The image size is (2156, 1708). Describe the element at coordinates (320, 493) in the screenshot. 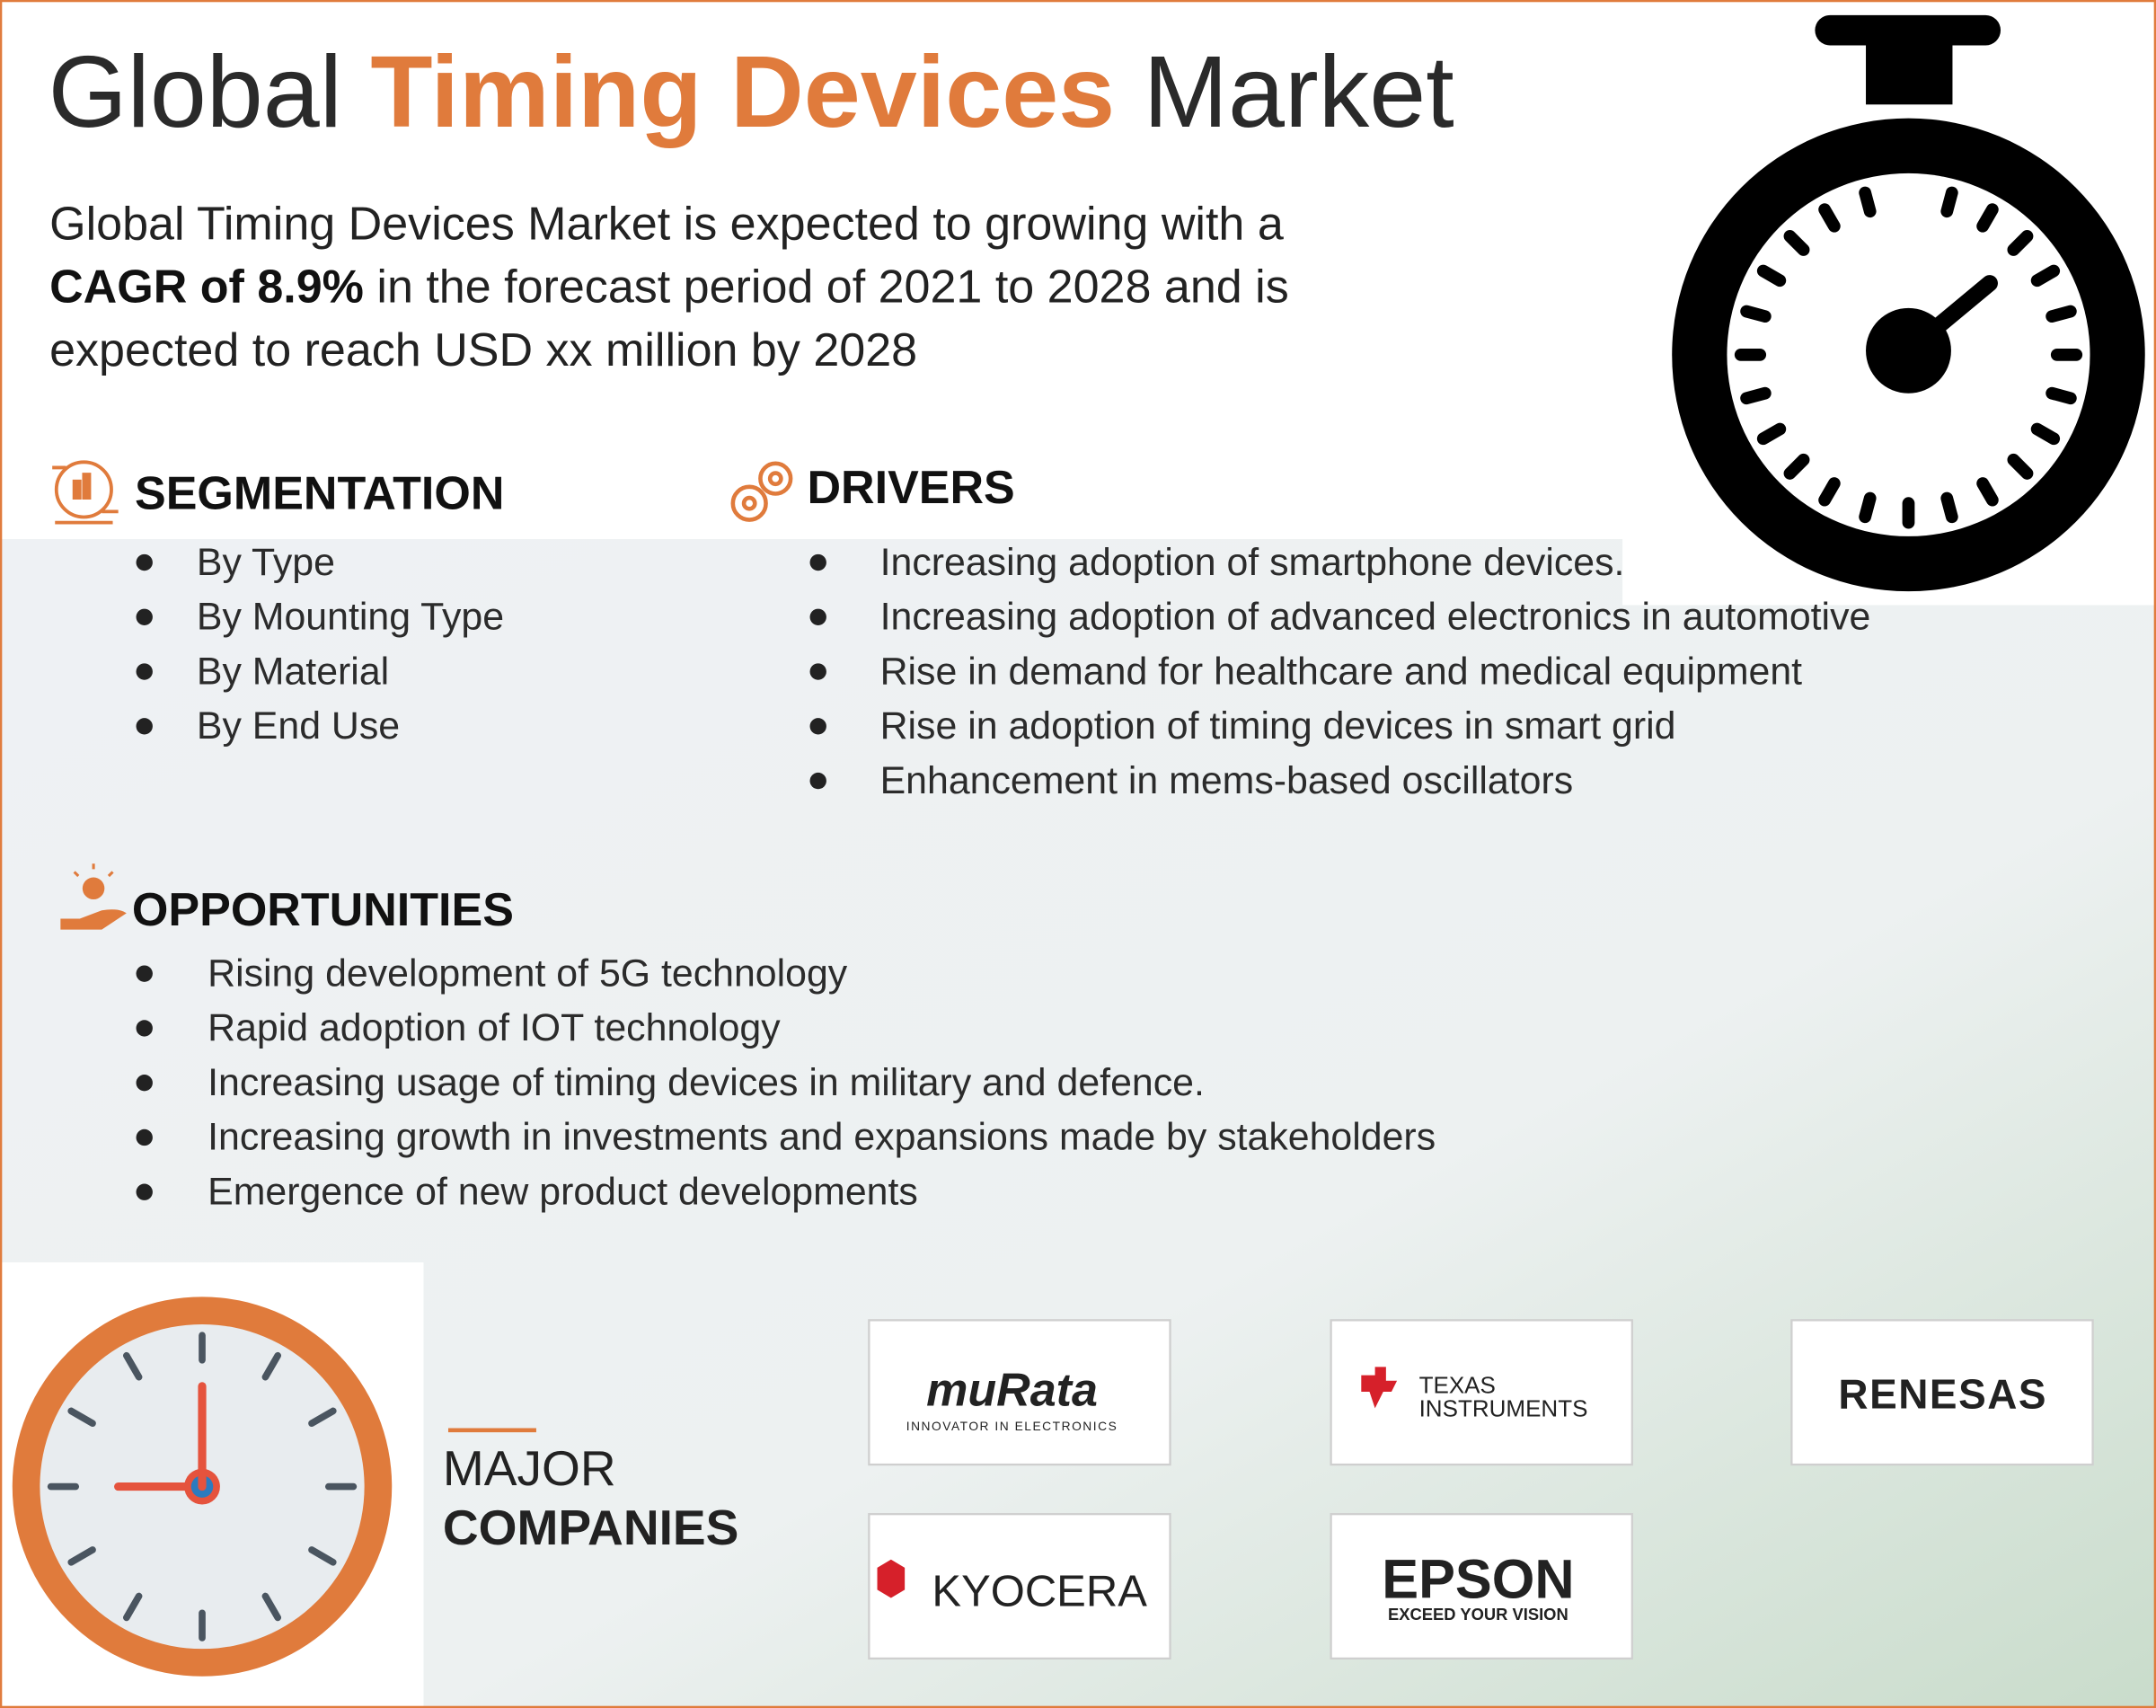

I see `section-heading: SEGMENTATION` at that location.